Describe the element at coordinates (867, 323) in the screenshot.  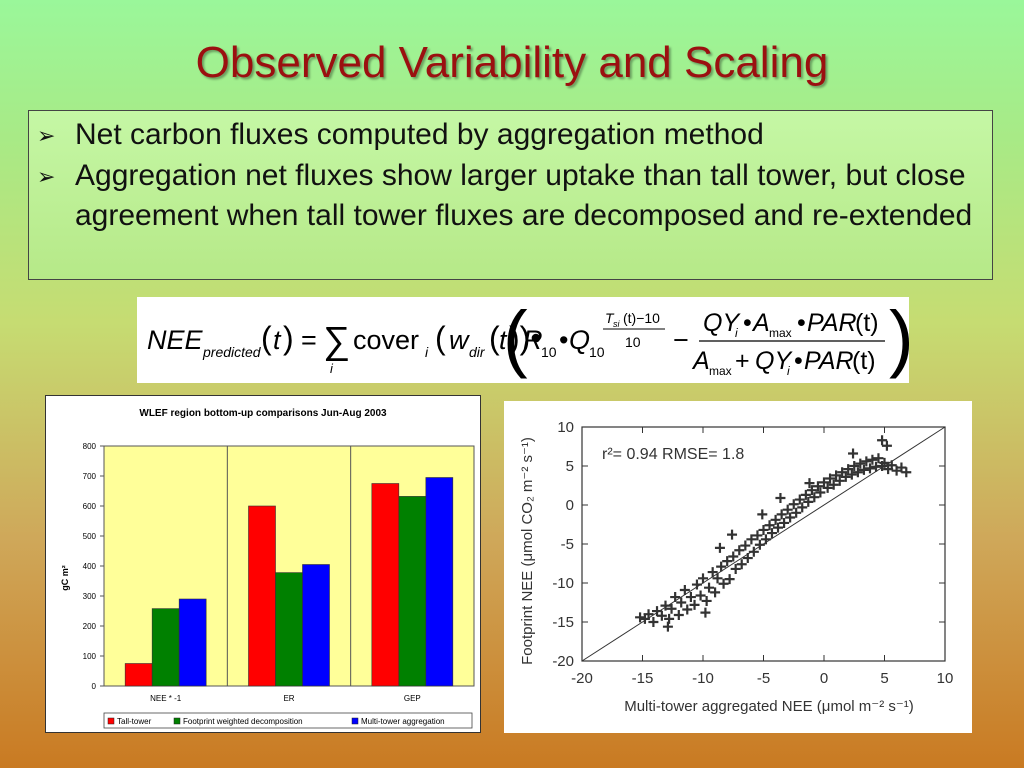
I see `formula-par-args: (t)` at that location.